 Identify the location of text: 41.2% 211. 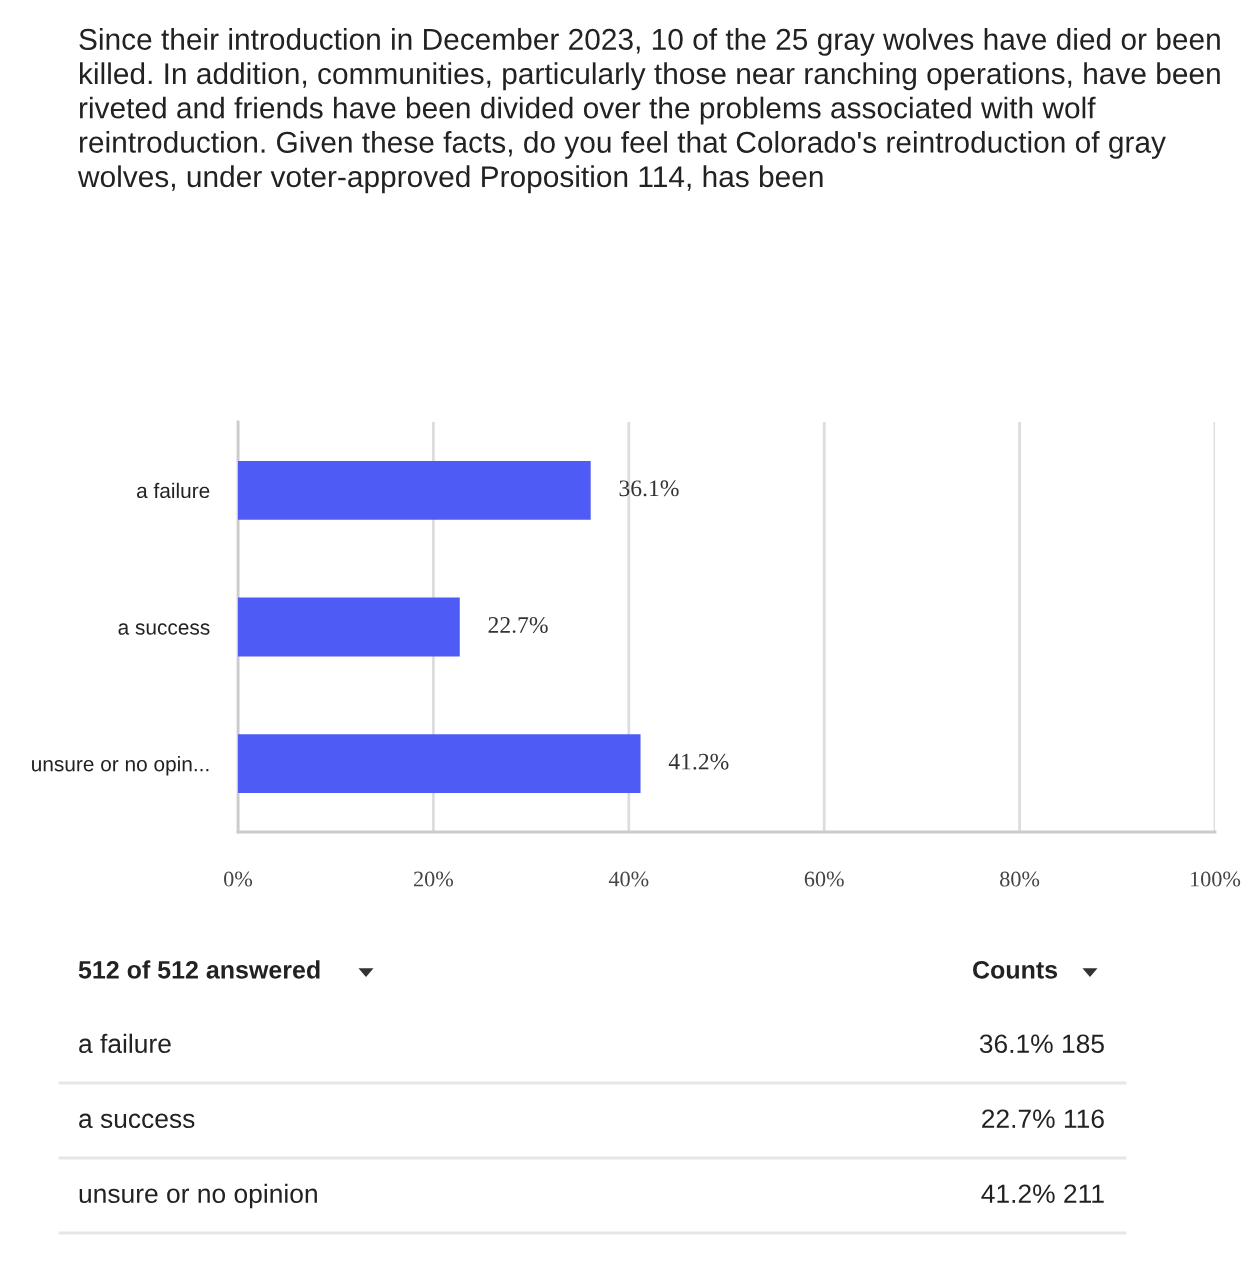
(1042, 1193).